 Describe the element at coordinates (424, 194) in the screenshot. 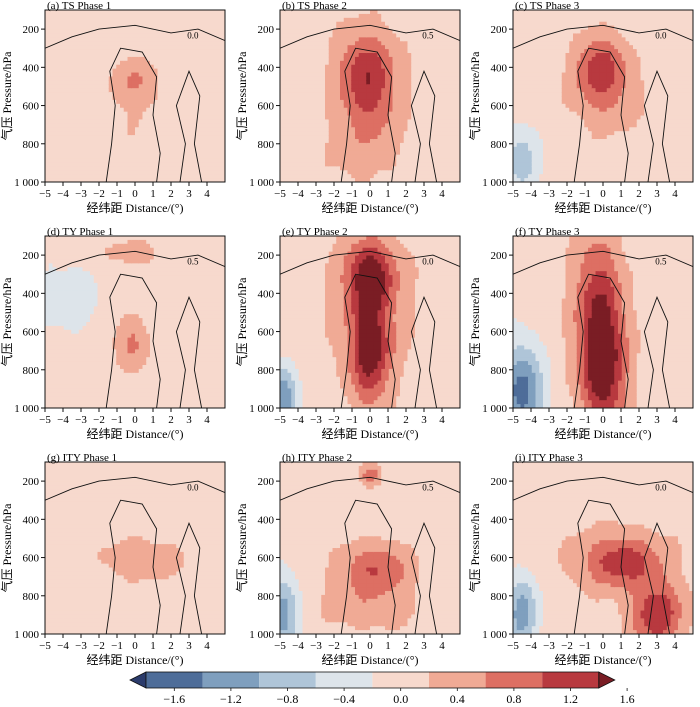

I see `x-tick-label: 3` at that location.